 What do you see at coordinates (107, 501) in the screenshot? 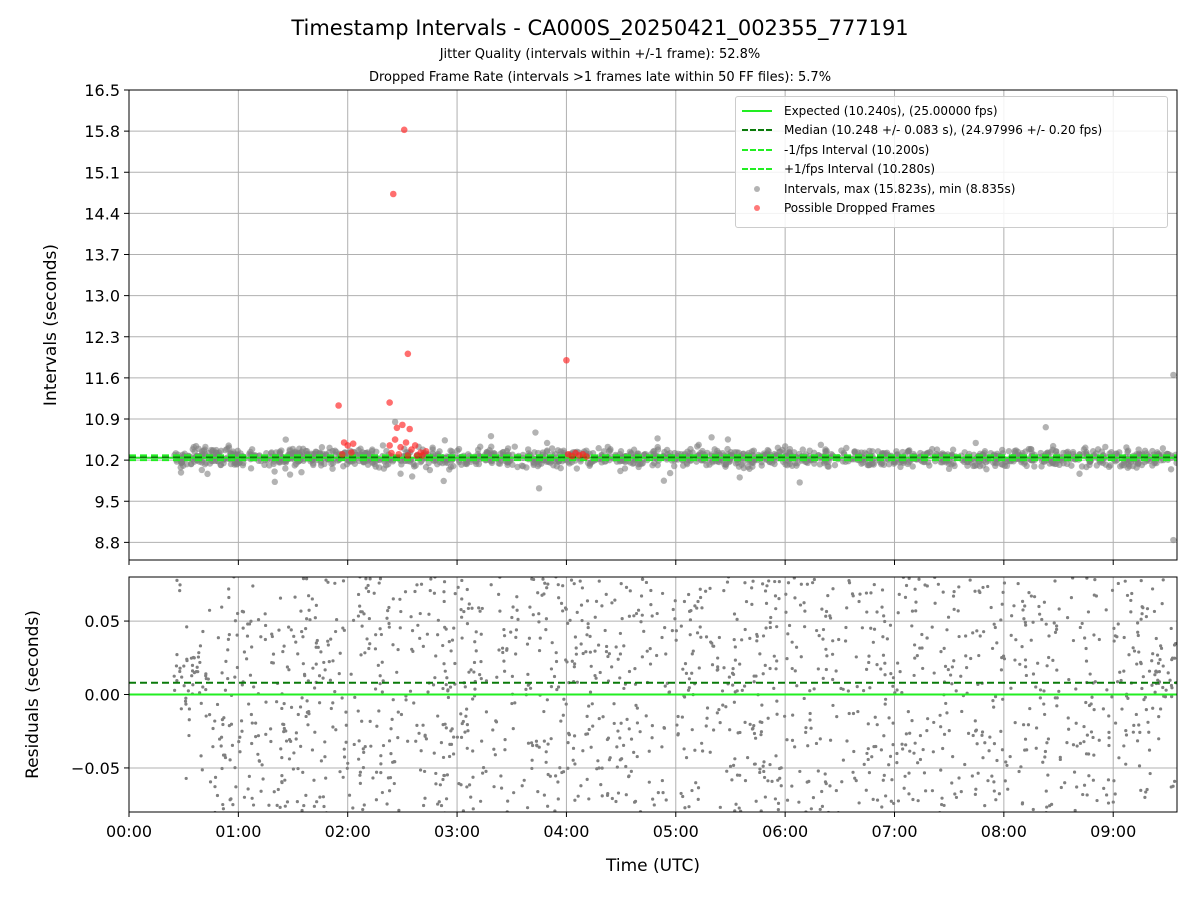
I see `top-ytick-label: 9.5` at bounding box center [107, 501].